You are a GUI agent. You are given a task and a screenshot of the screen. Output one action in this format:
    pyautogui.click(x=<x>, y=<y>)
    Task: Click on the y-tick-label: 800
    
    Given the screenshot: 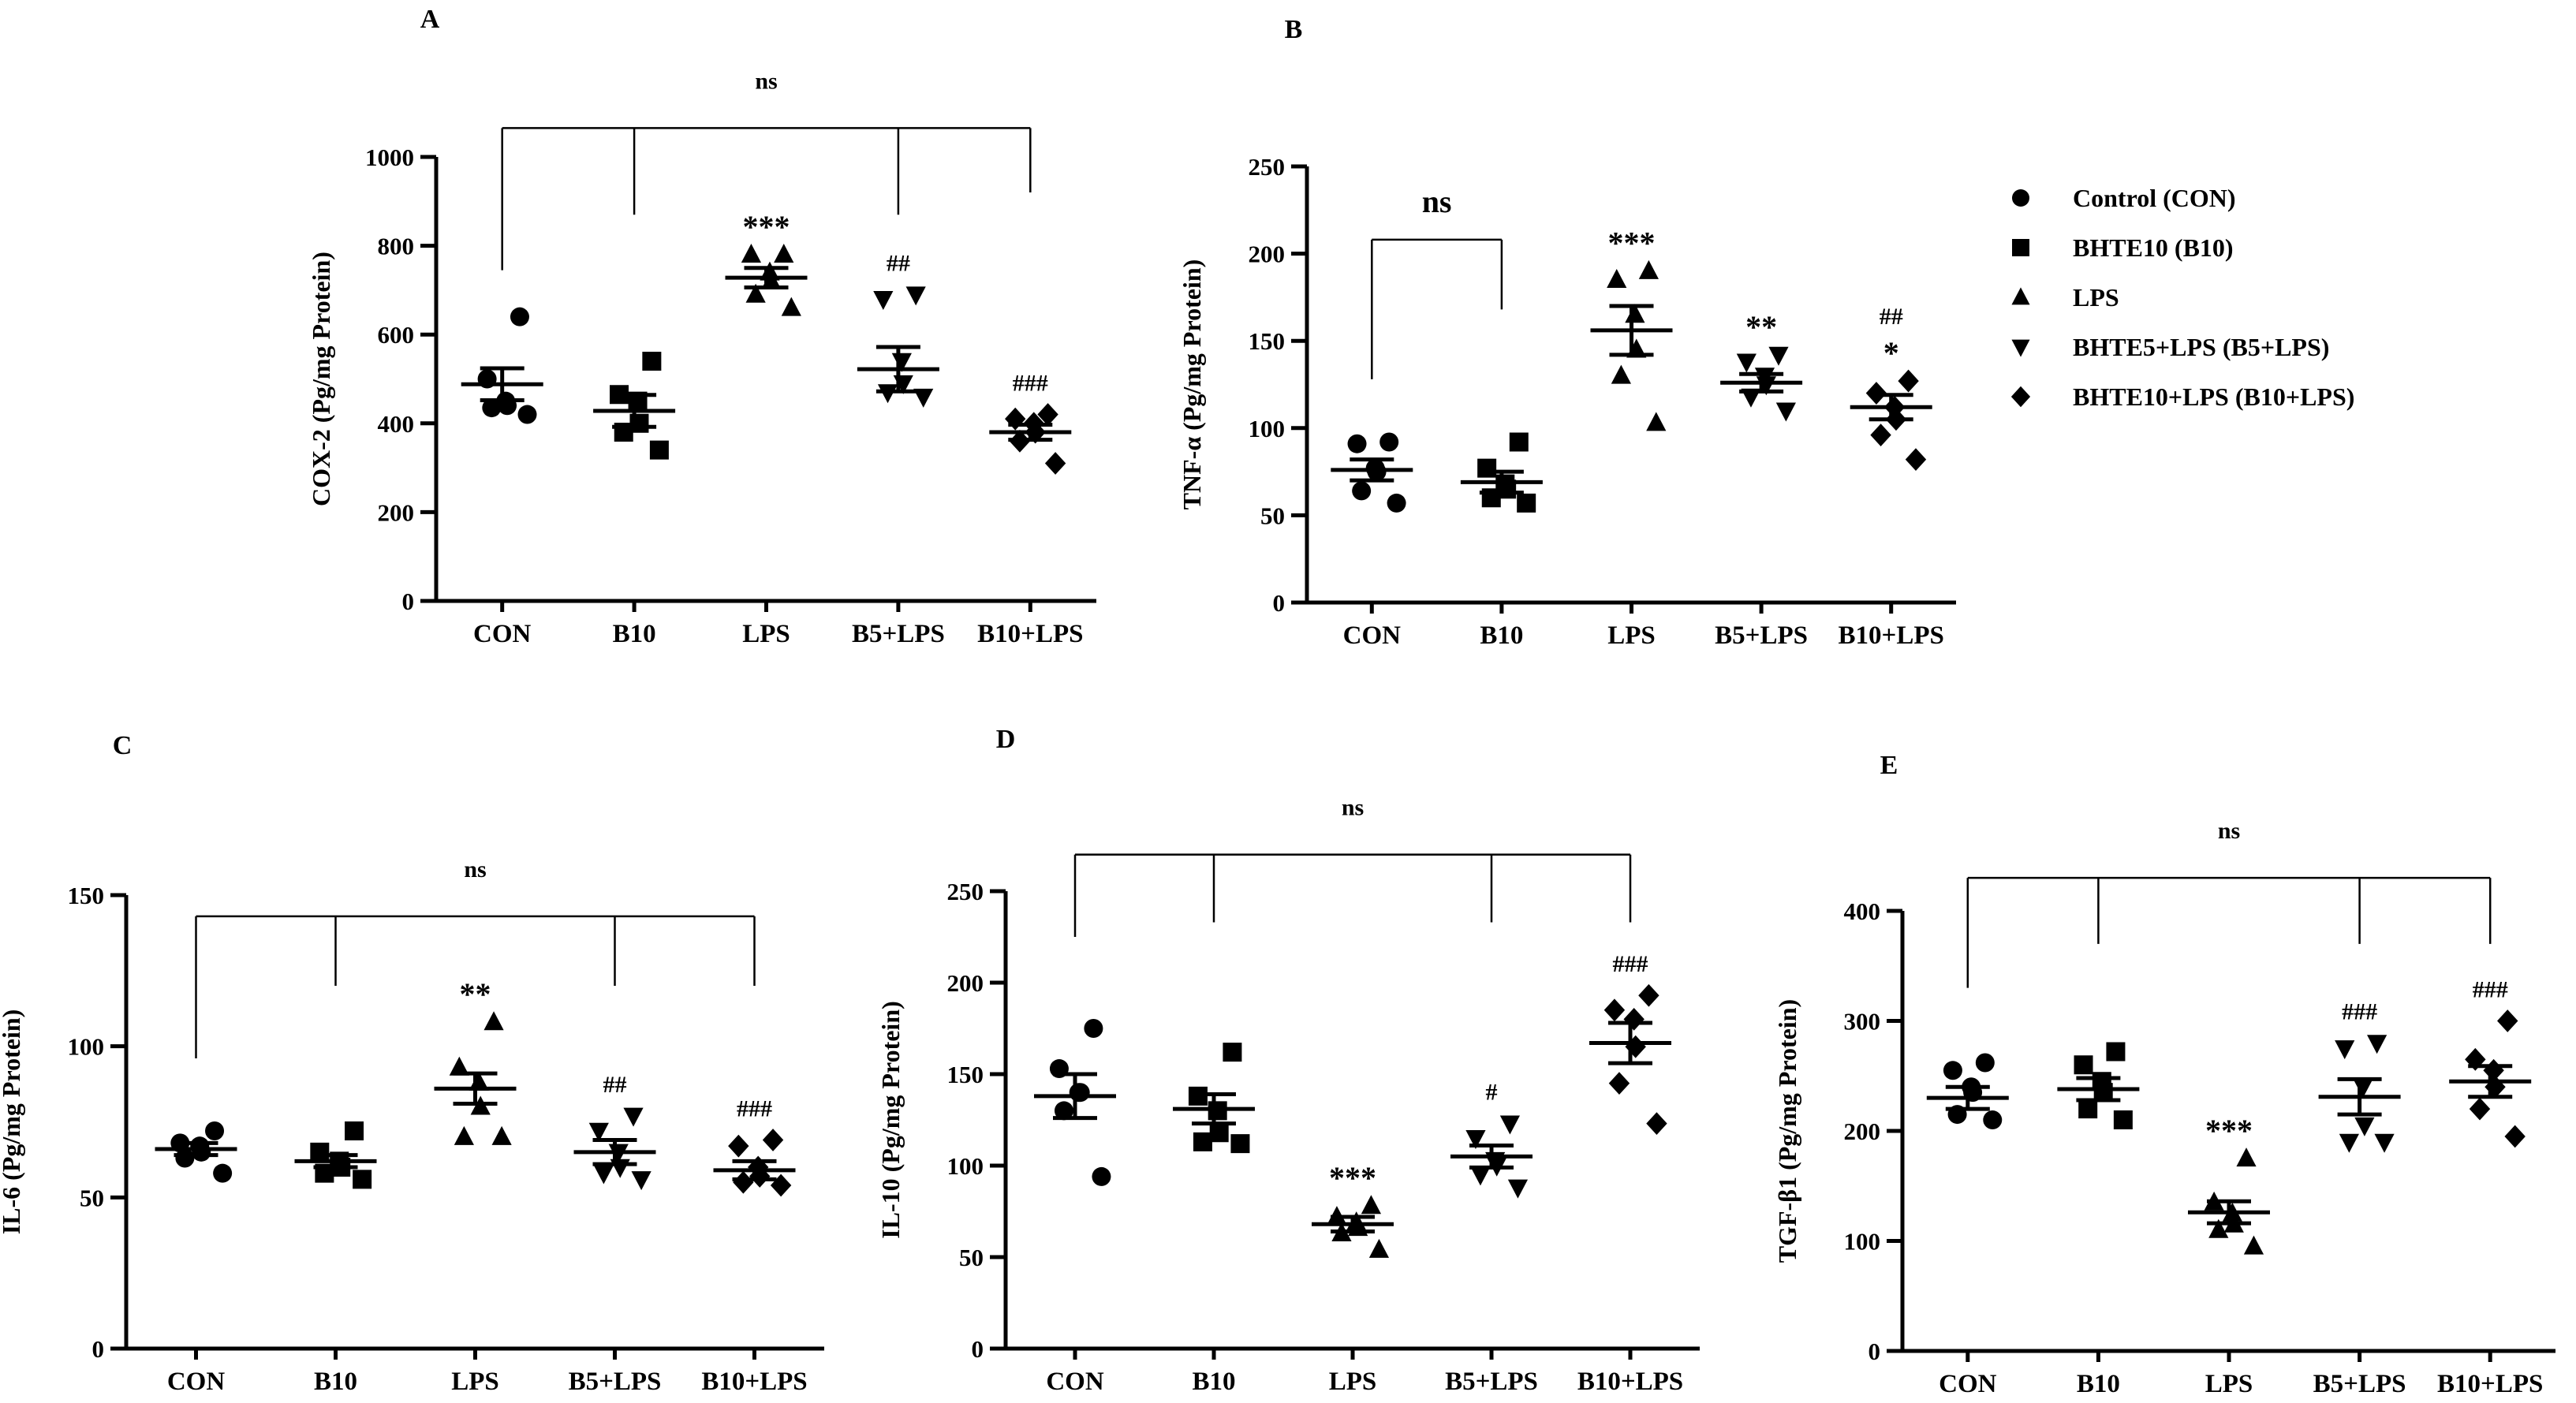 What is the action you would take?
    pyautogui.click(x=396, y=246)
    